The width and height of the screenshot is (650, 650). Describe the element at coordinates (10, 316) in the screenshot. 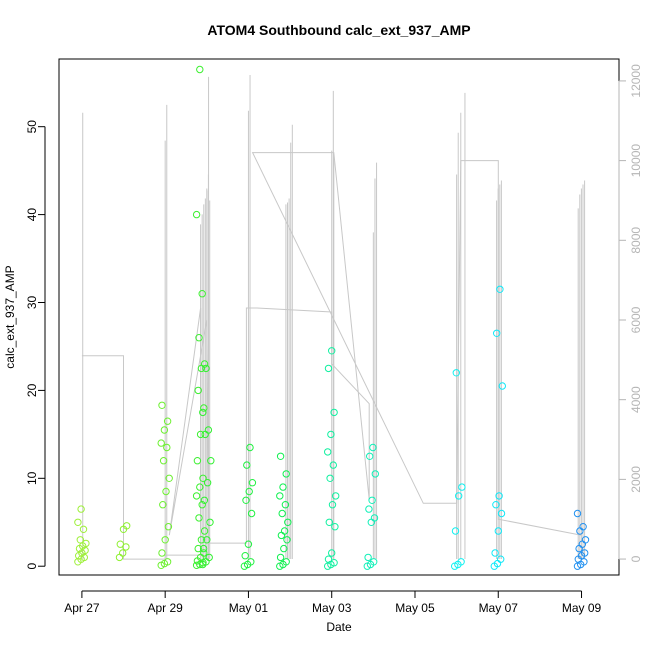

I see `y-axis-label: calc_ext_937_AMP` at that location.